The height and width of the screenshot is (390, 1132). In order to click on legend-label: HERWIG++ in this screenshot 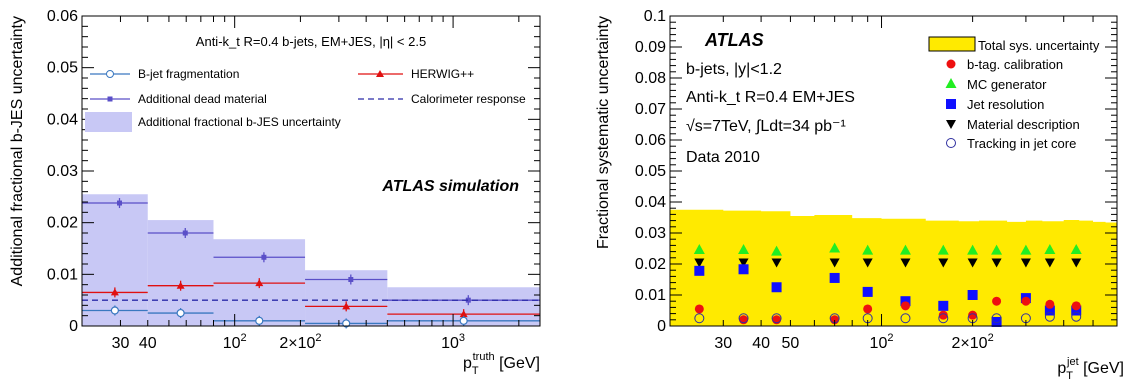, I will do `click(442, 74)`.